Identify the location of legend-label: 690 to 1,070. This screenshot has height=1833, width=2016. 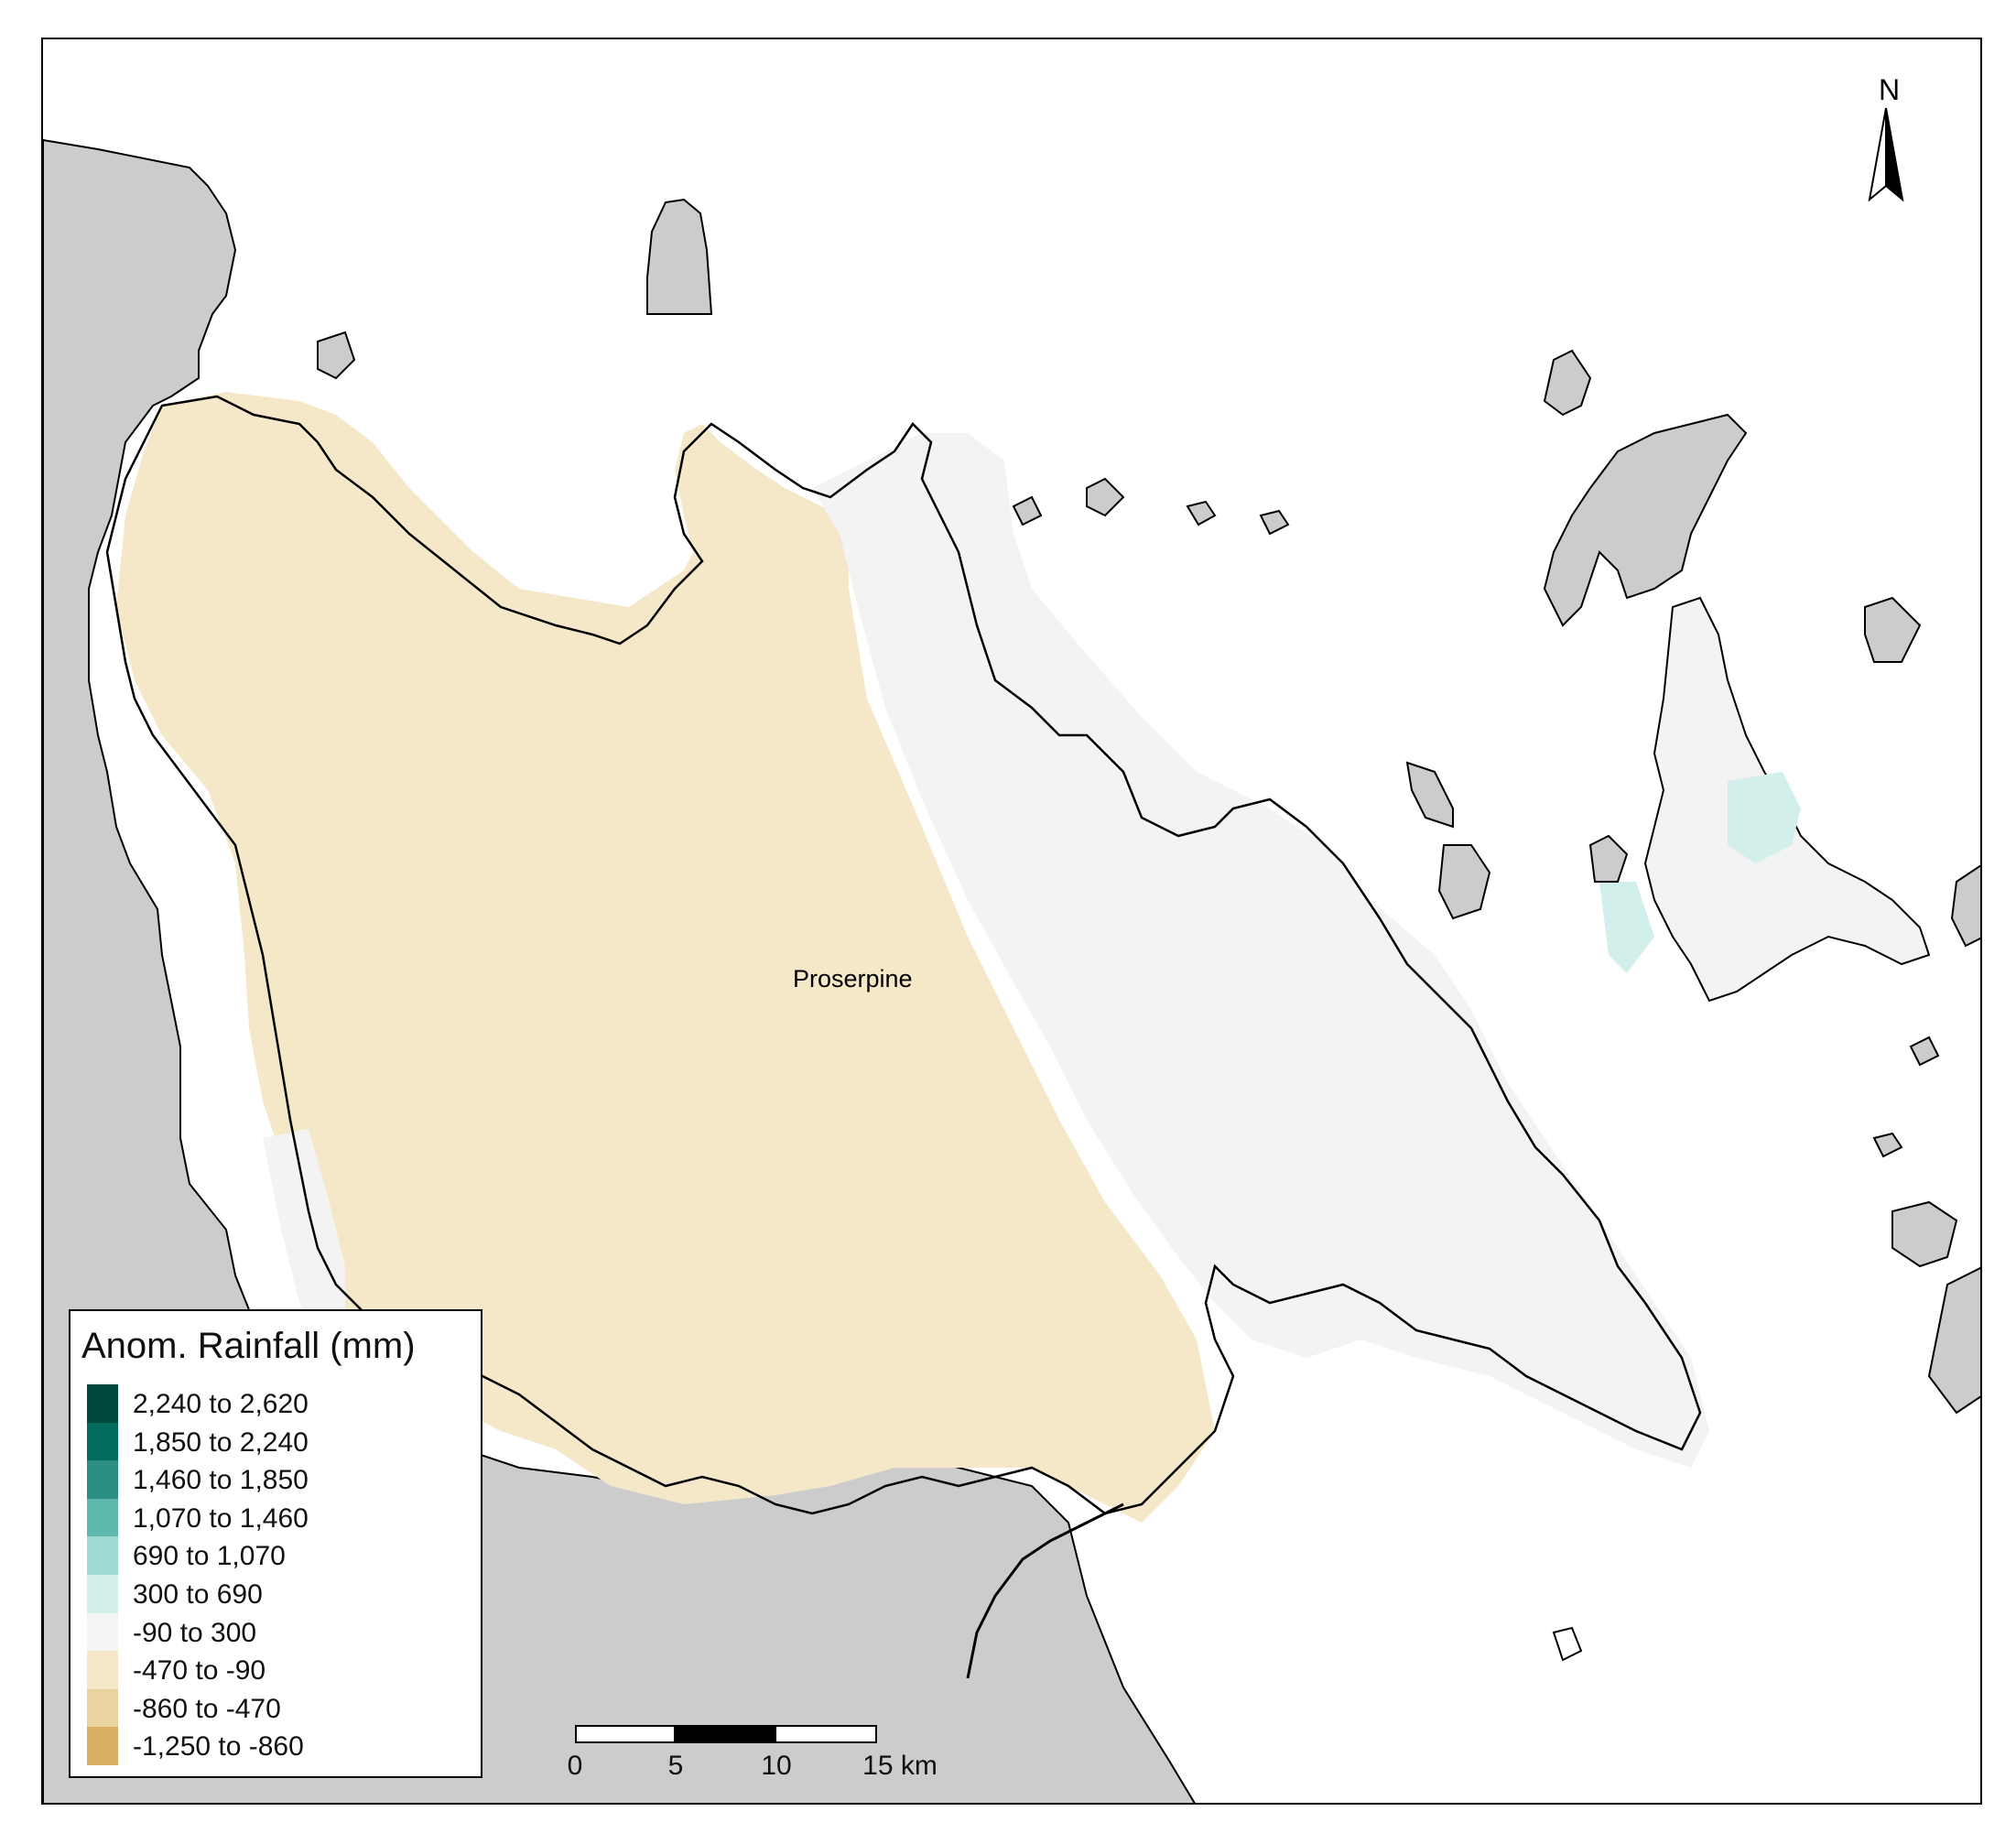
(209, 1556).